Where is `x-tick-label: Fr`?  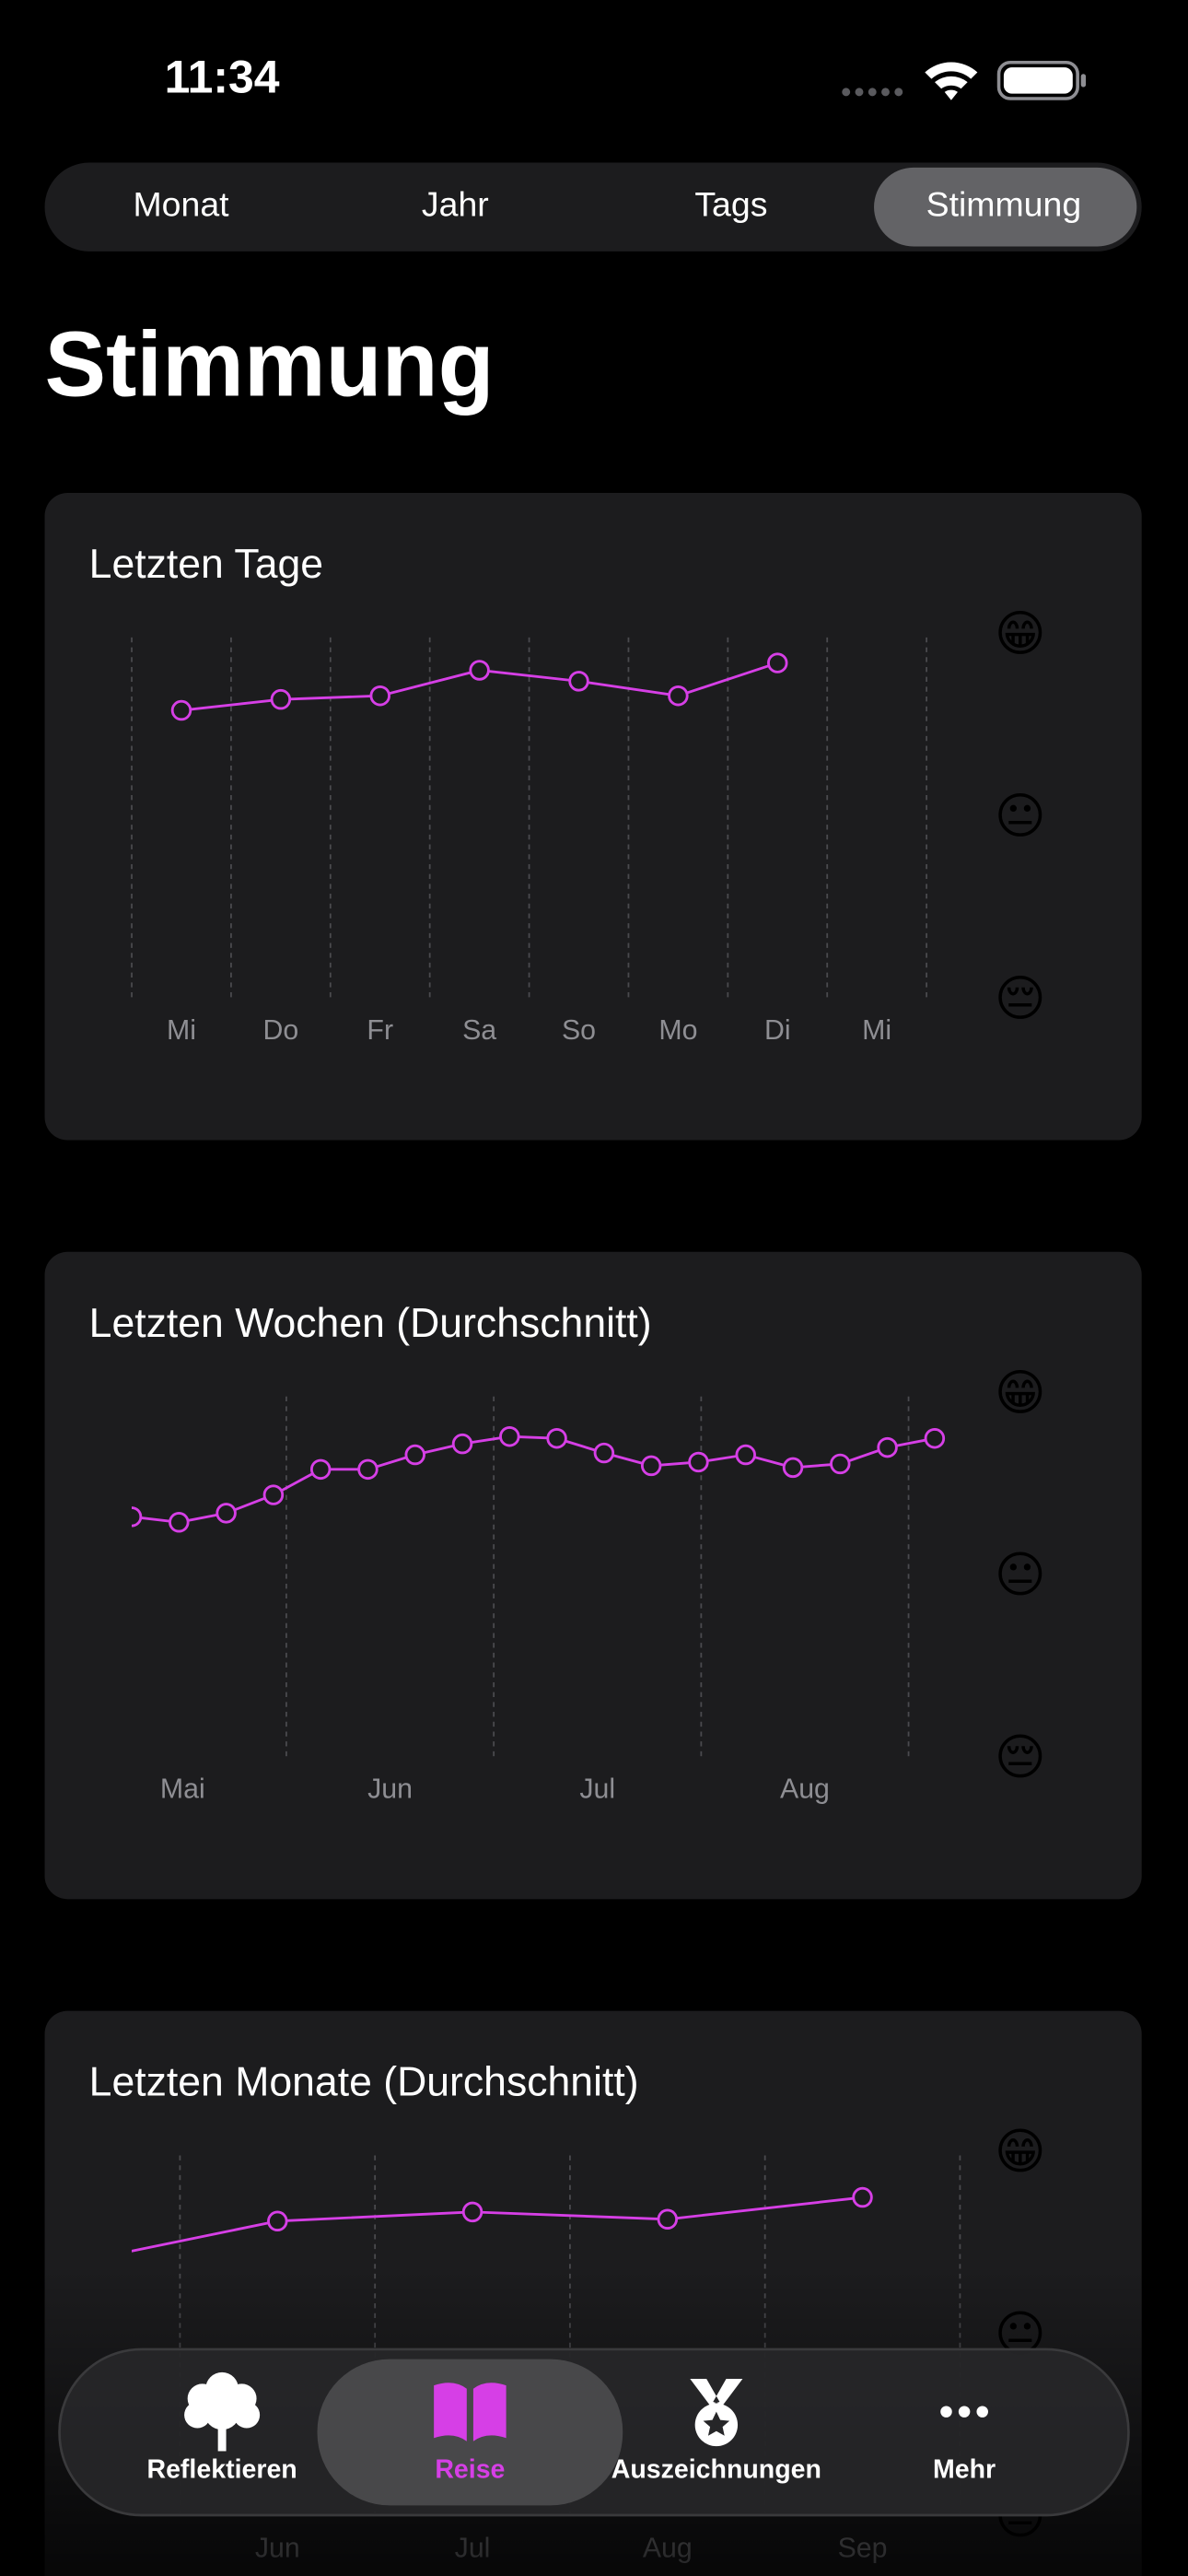
x-tick-label: Fr is located at coordinates (380, 1030).